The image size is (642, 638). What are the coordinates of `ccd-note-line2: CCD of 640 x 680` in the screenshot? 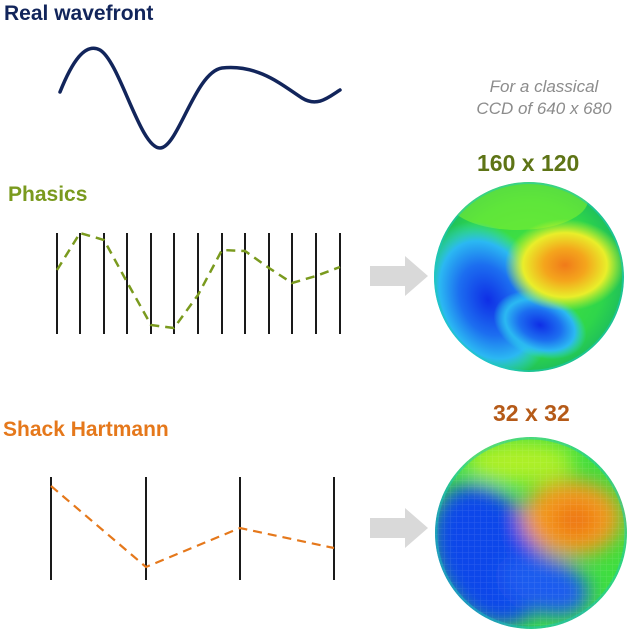 It's located at (544, 108).